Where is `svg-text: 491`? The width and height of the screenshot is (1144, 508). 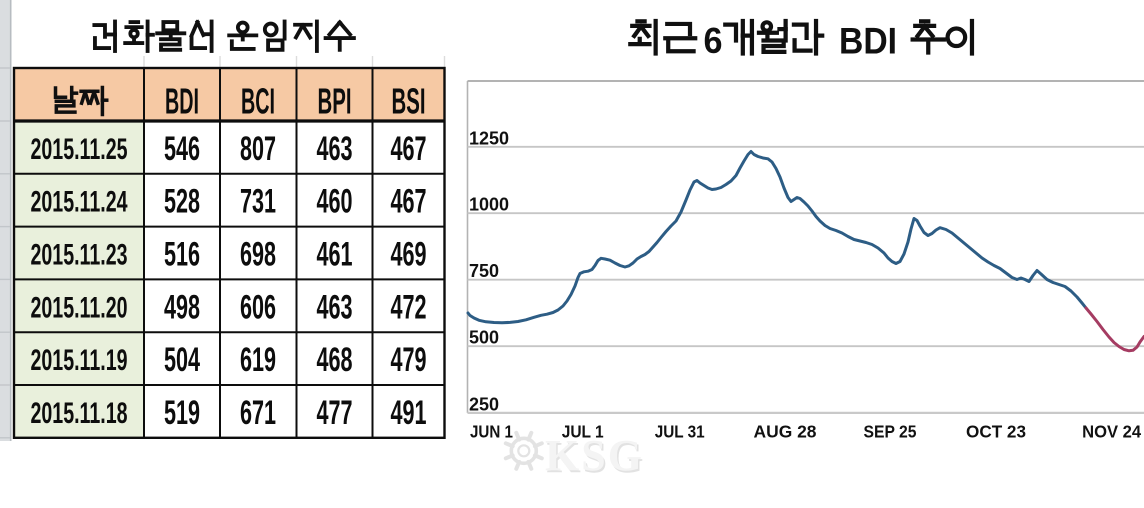
svg-text: 491 is located at coordinates (409, 413).